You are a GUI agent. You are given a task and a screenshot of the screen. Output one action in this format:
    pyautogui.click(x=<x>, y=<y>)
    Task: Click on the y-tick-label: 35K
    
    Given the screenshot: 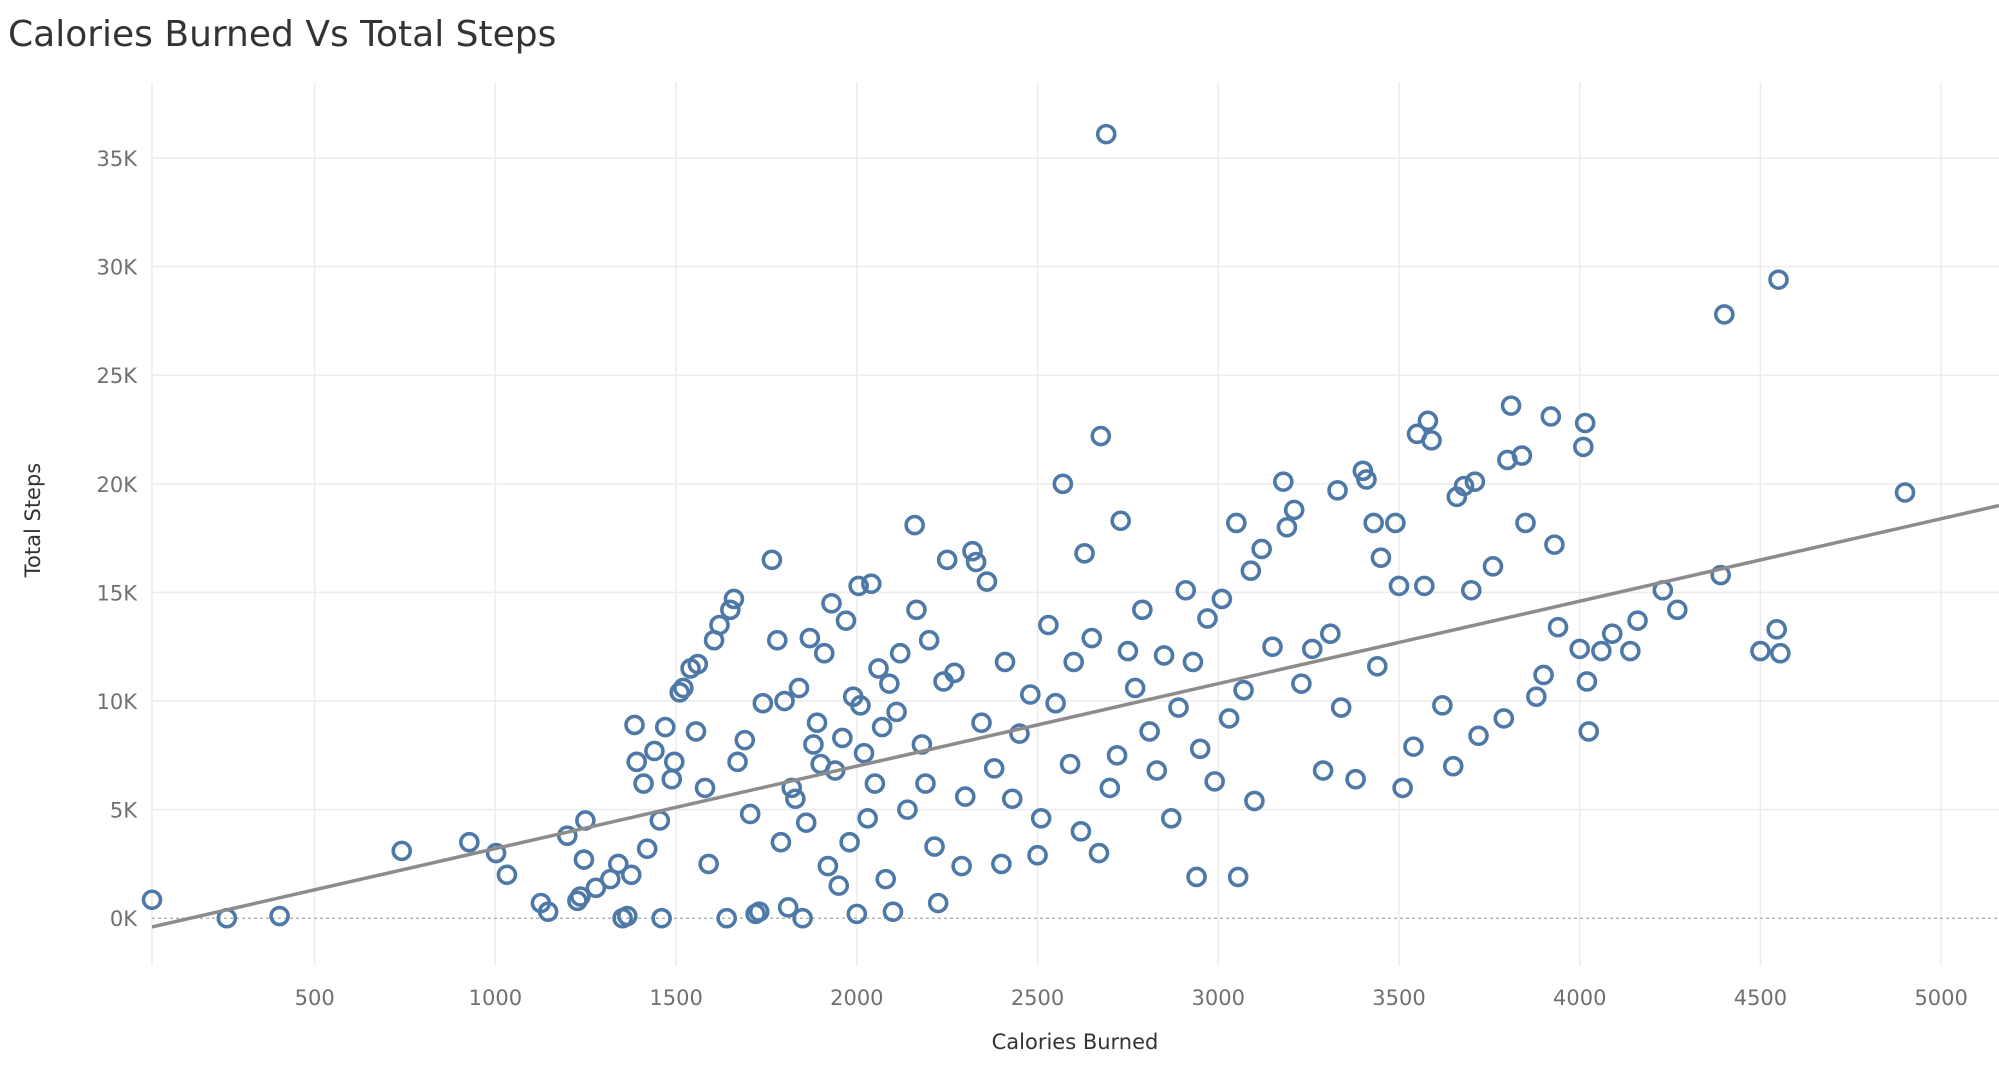 What is the action you would take?
    pyautogui.click(x=118, y=159)
    